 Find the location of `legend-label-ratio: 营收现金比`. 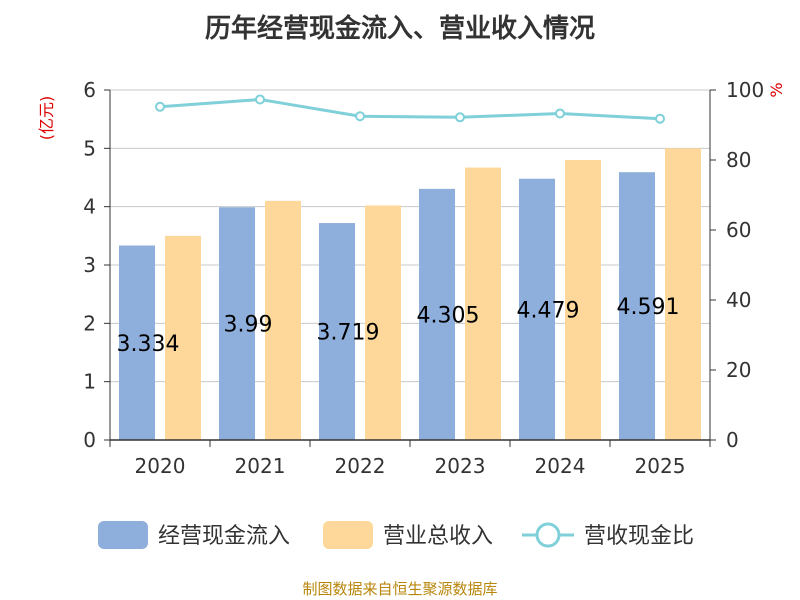

legend-label-ratio: 营收现金比 is located at coordinates (639, 536).